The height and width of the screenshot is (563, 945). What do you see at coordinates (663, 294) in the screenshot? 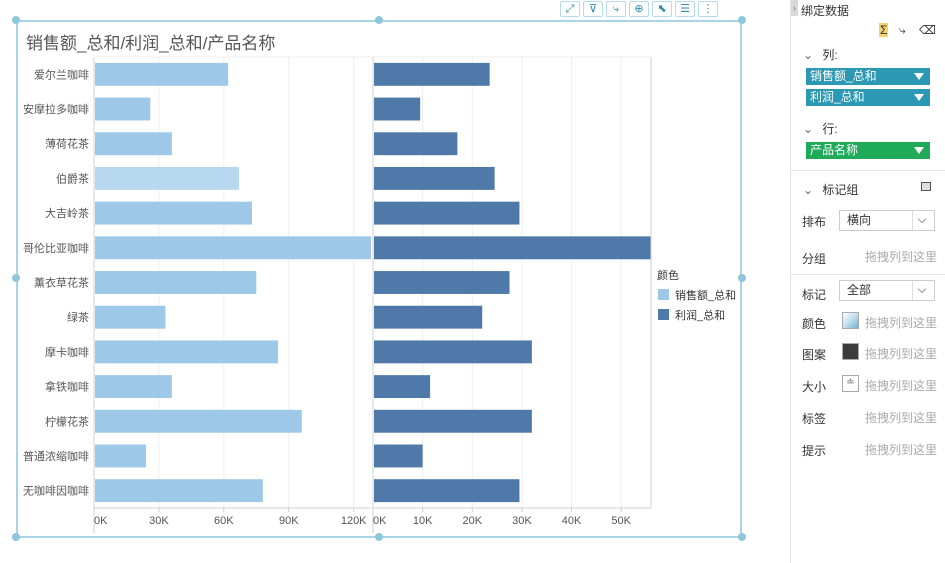
I see `legend-swatch` at bounding box center [663, 294].